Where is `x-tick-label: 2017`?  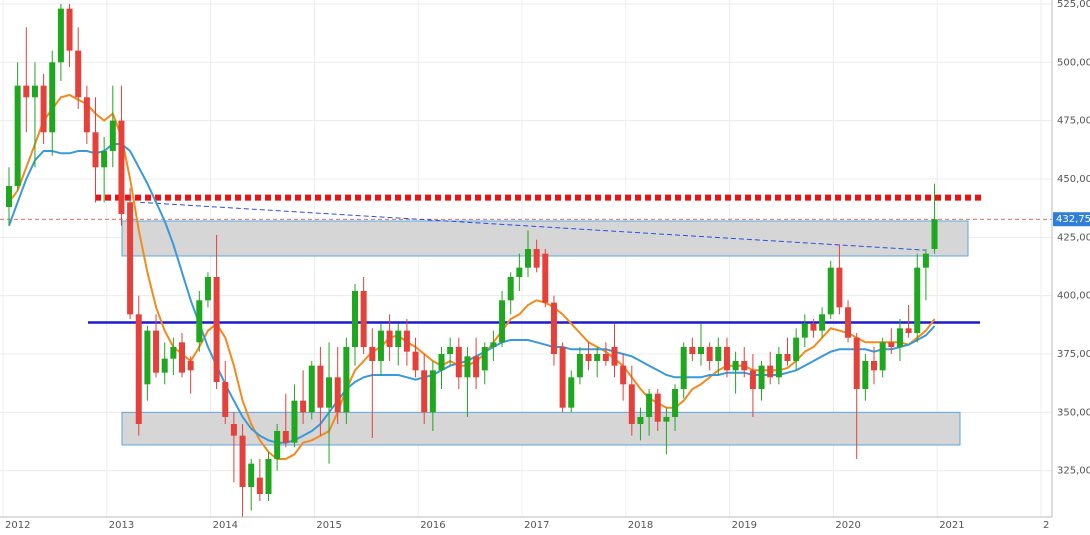 x-tick-label: 2017 is located at coordinates (536, 525).